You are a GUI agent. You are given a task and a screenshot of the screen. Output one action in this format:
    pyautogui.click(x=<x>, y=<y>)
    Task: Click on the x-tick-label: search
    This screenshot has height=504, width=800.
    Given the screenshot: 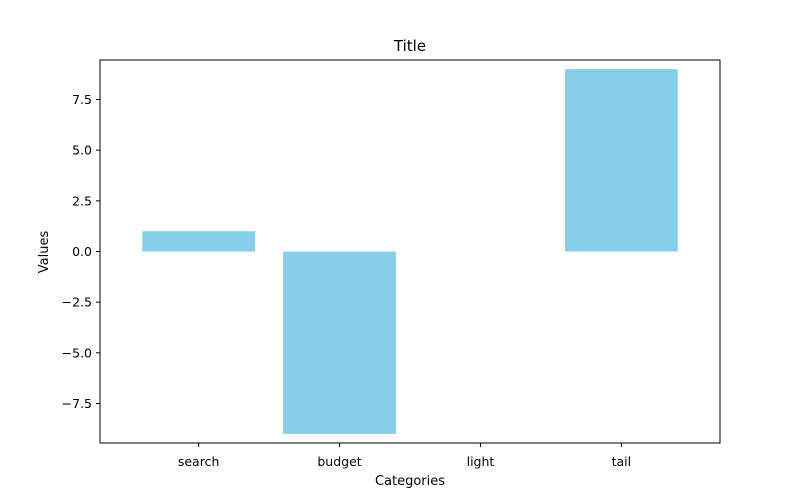 What is the action you would take?
    pyautogui.click(x=199, y=461)
    